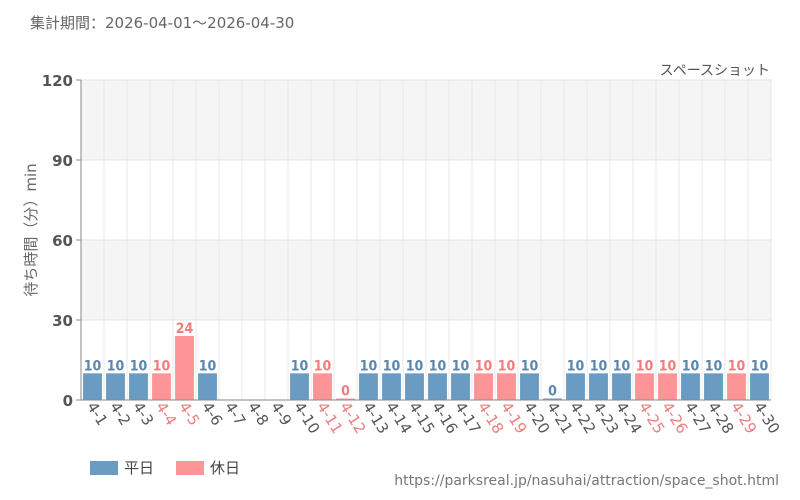 The width and height of the screenshot is (800, 500). I want to click on y-tick-label: 60, so click(62, 241).